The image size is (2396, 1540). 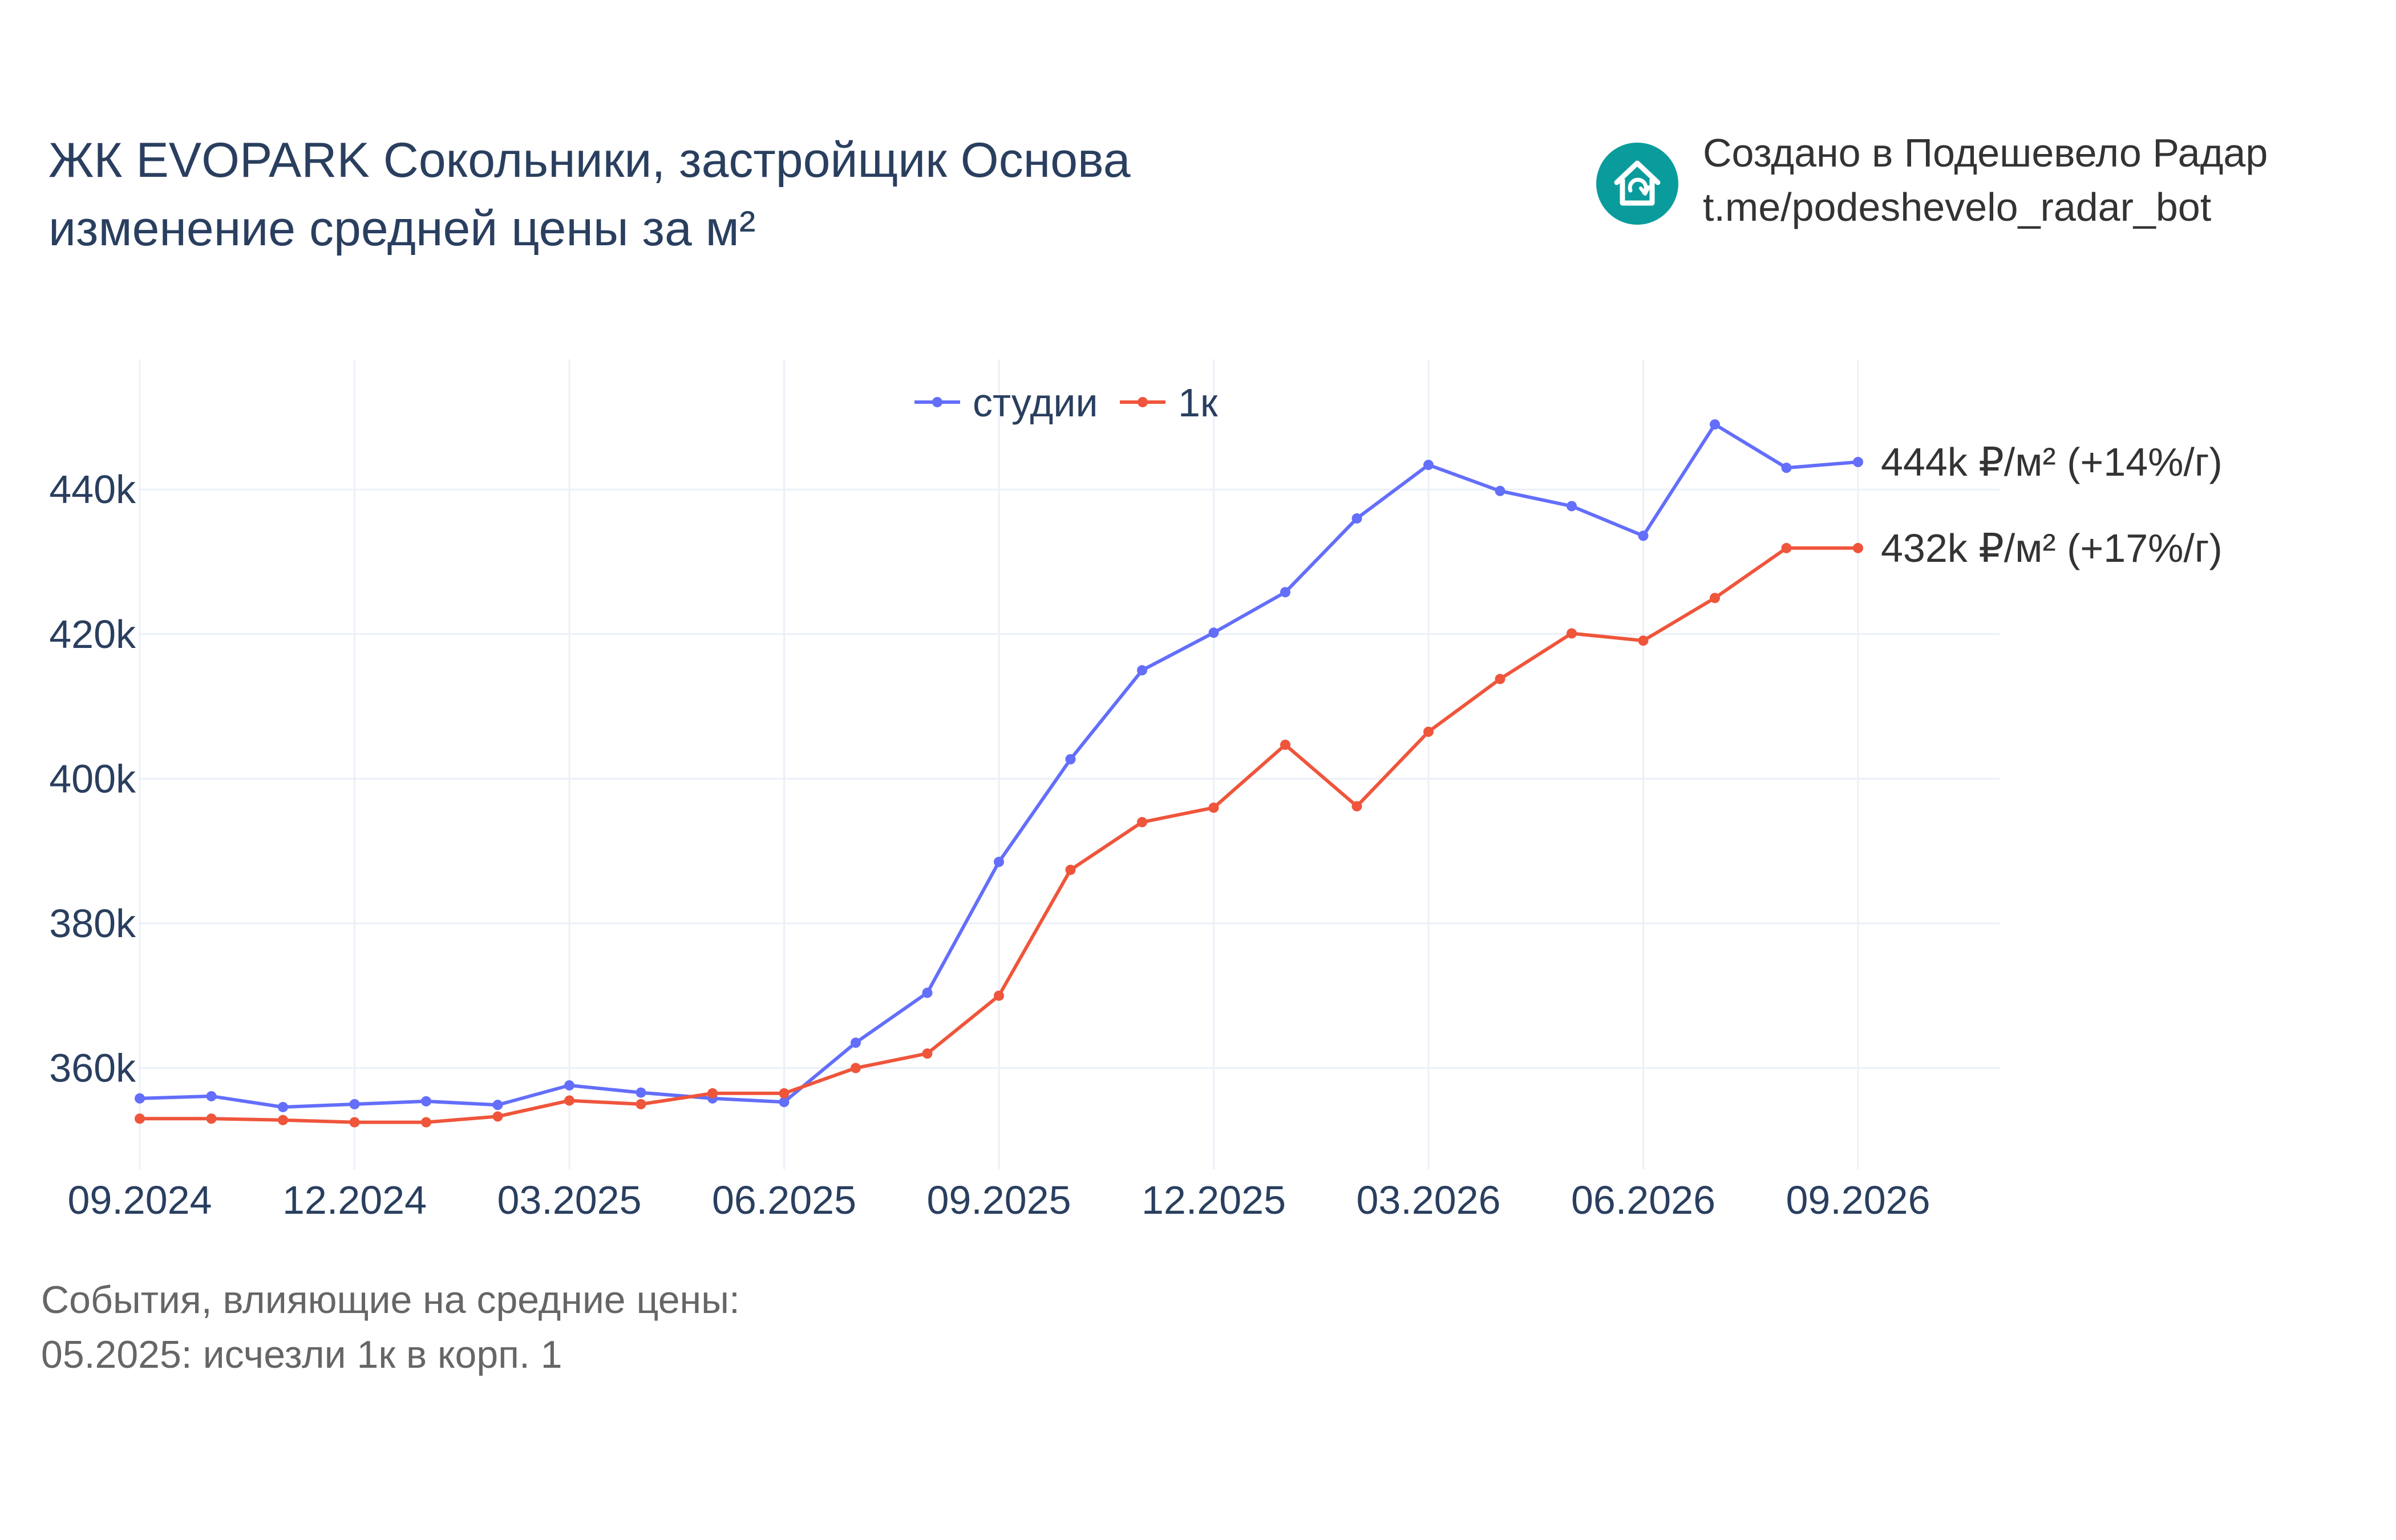 I want to click on y-tick-label: 440k, so click(x=92, y=490).